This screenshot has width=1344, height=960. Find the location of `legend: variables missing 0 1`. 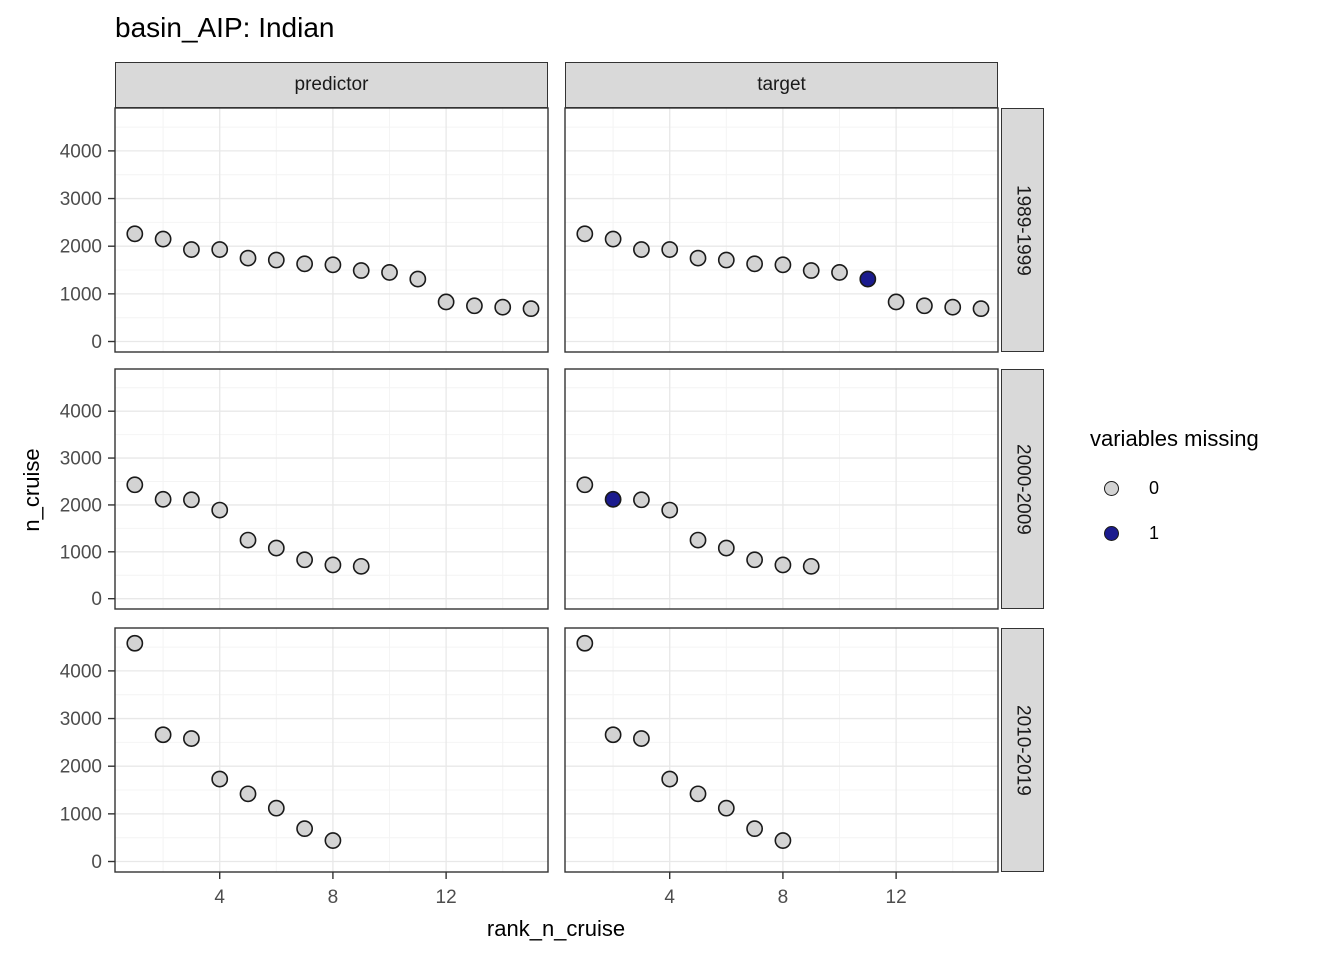

legend: variables missing 0 1 is located at coordinates (1215, 491).